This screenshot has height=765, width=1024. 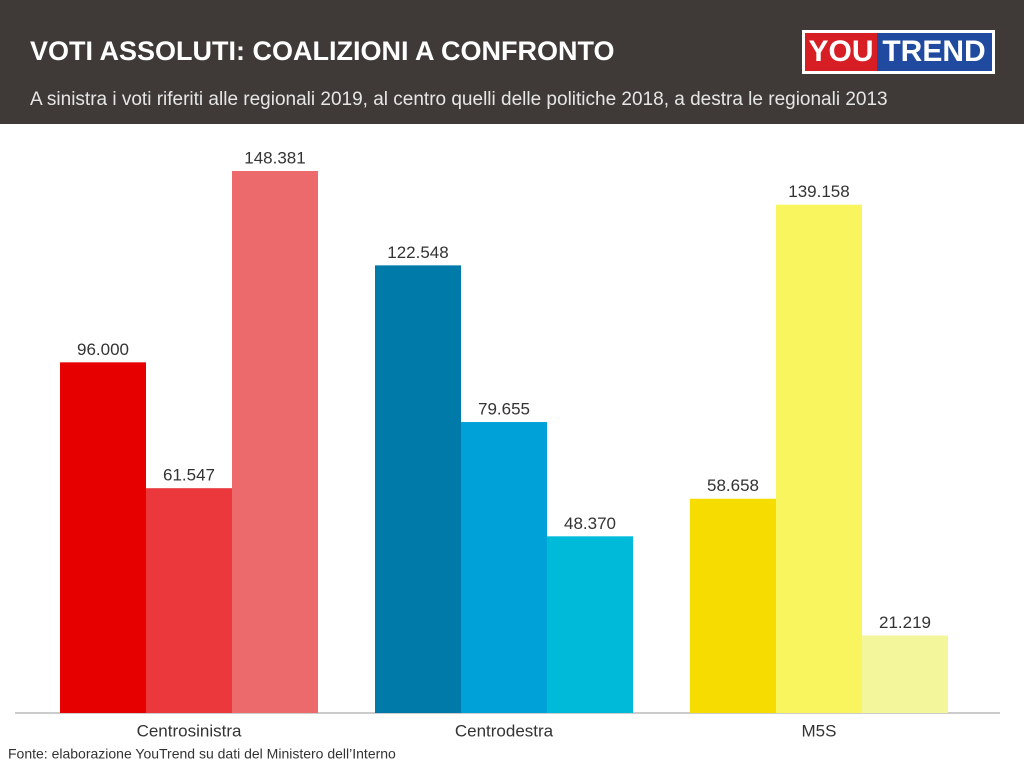 I want to click on value-label: 79.655, so click(x=504, y=409).